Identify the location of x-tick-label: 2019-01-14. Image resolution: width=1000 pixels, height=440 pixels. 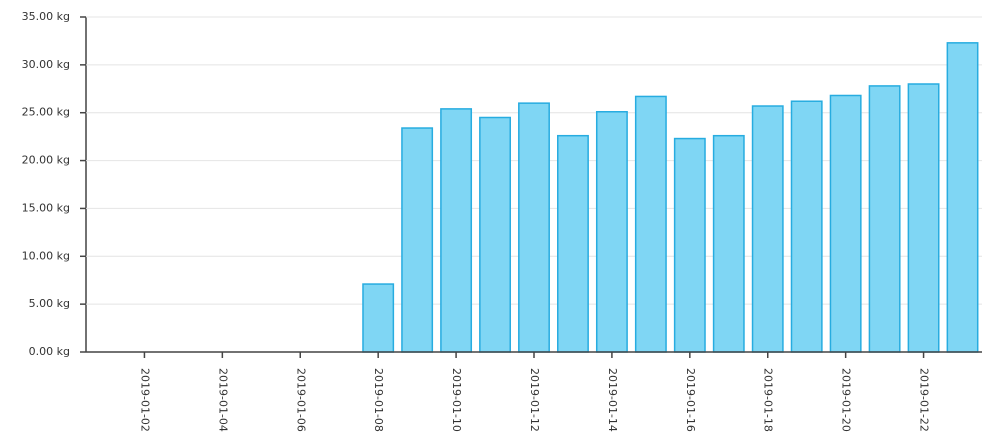
(612, 400).